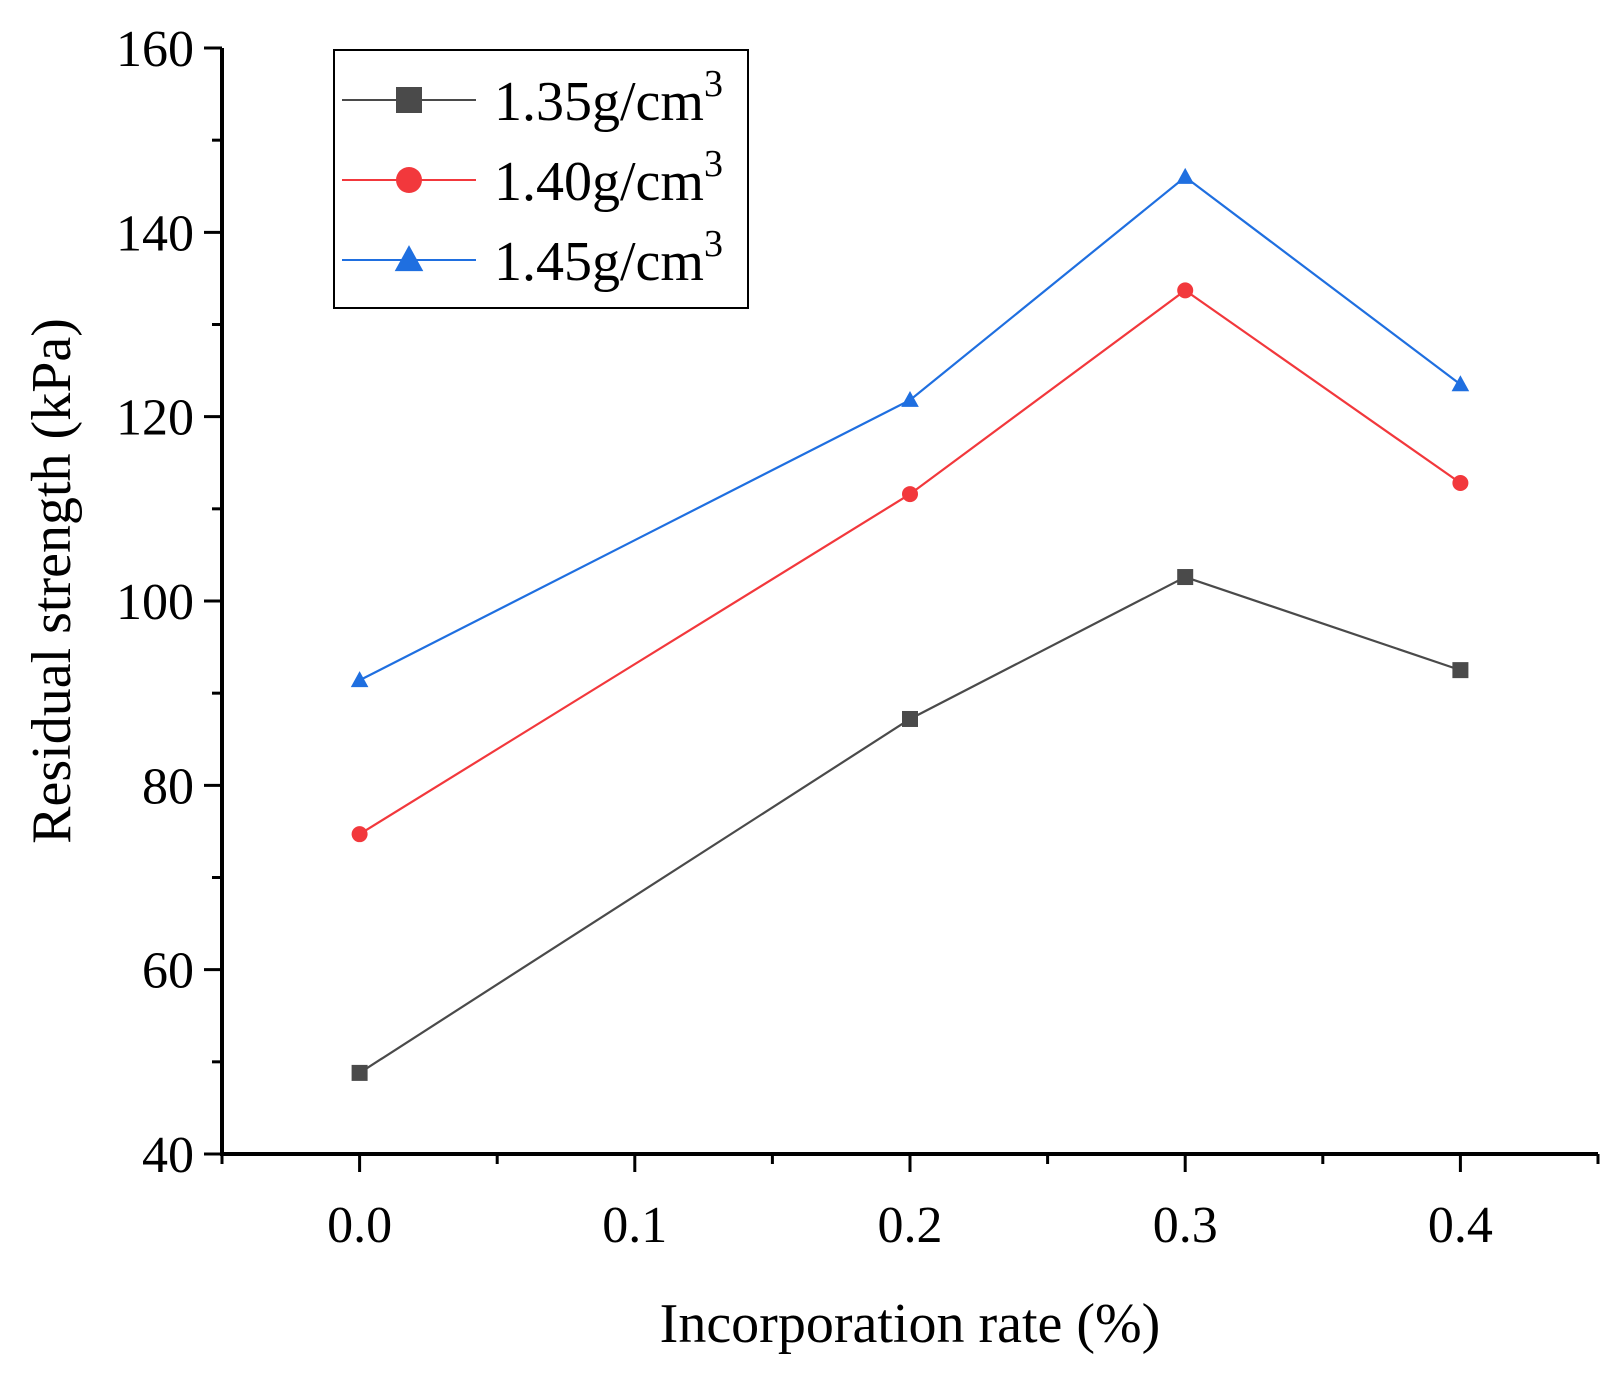 This screenshot has width=1619, height=1379. Describe the element at coordinates (1185, 1225) in the screenshot. I see `x-tick-label: 0.3` at that location.